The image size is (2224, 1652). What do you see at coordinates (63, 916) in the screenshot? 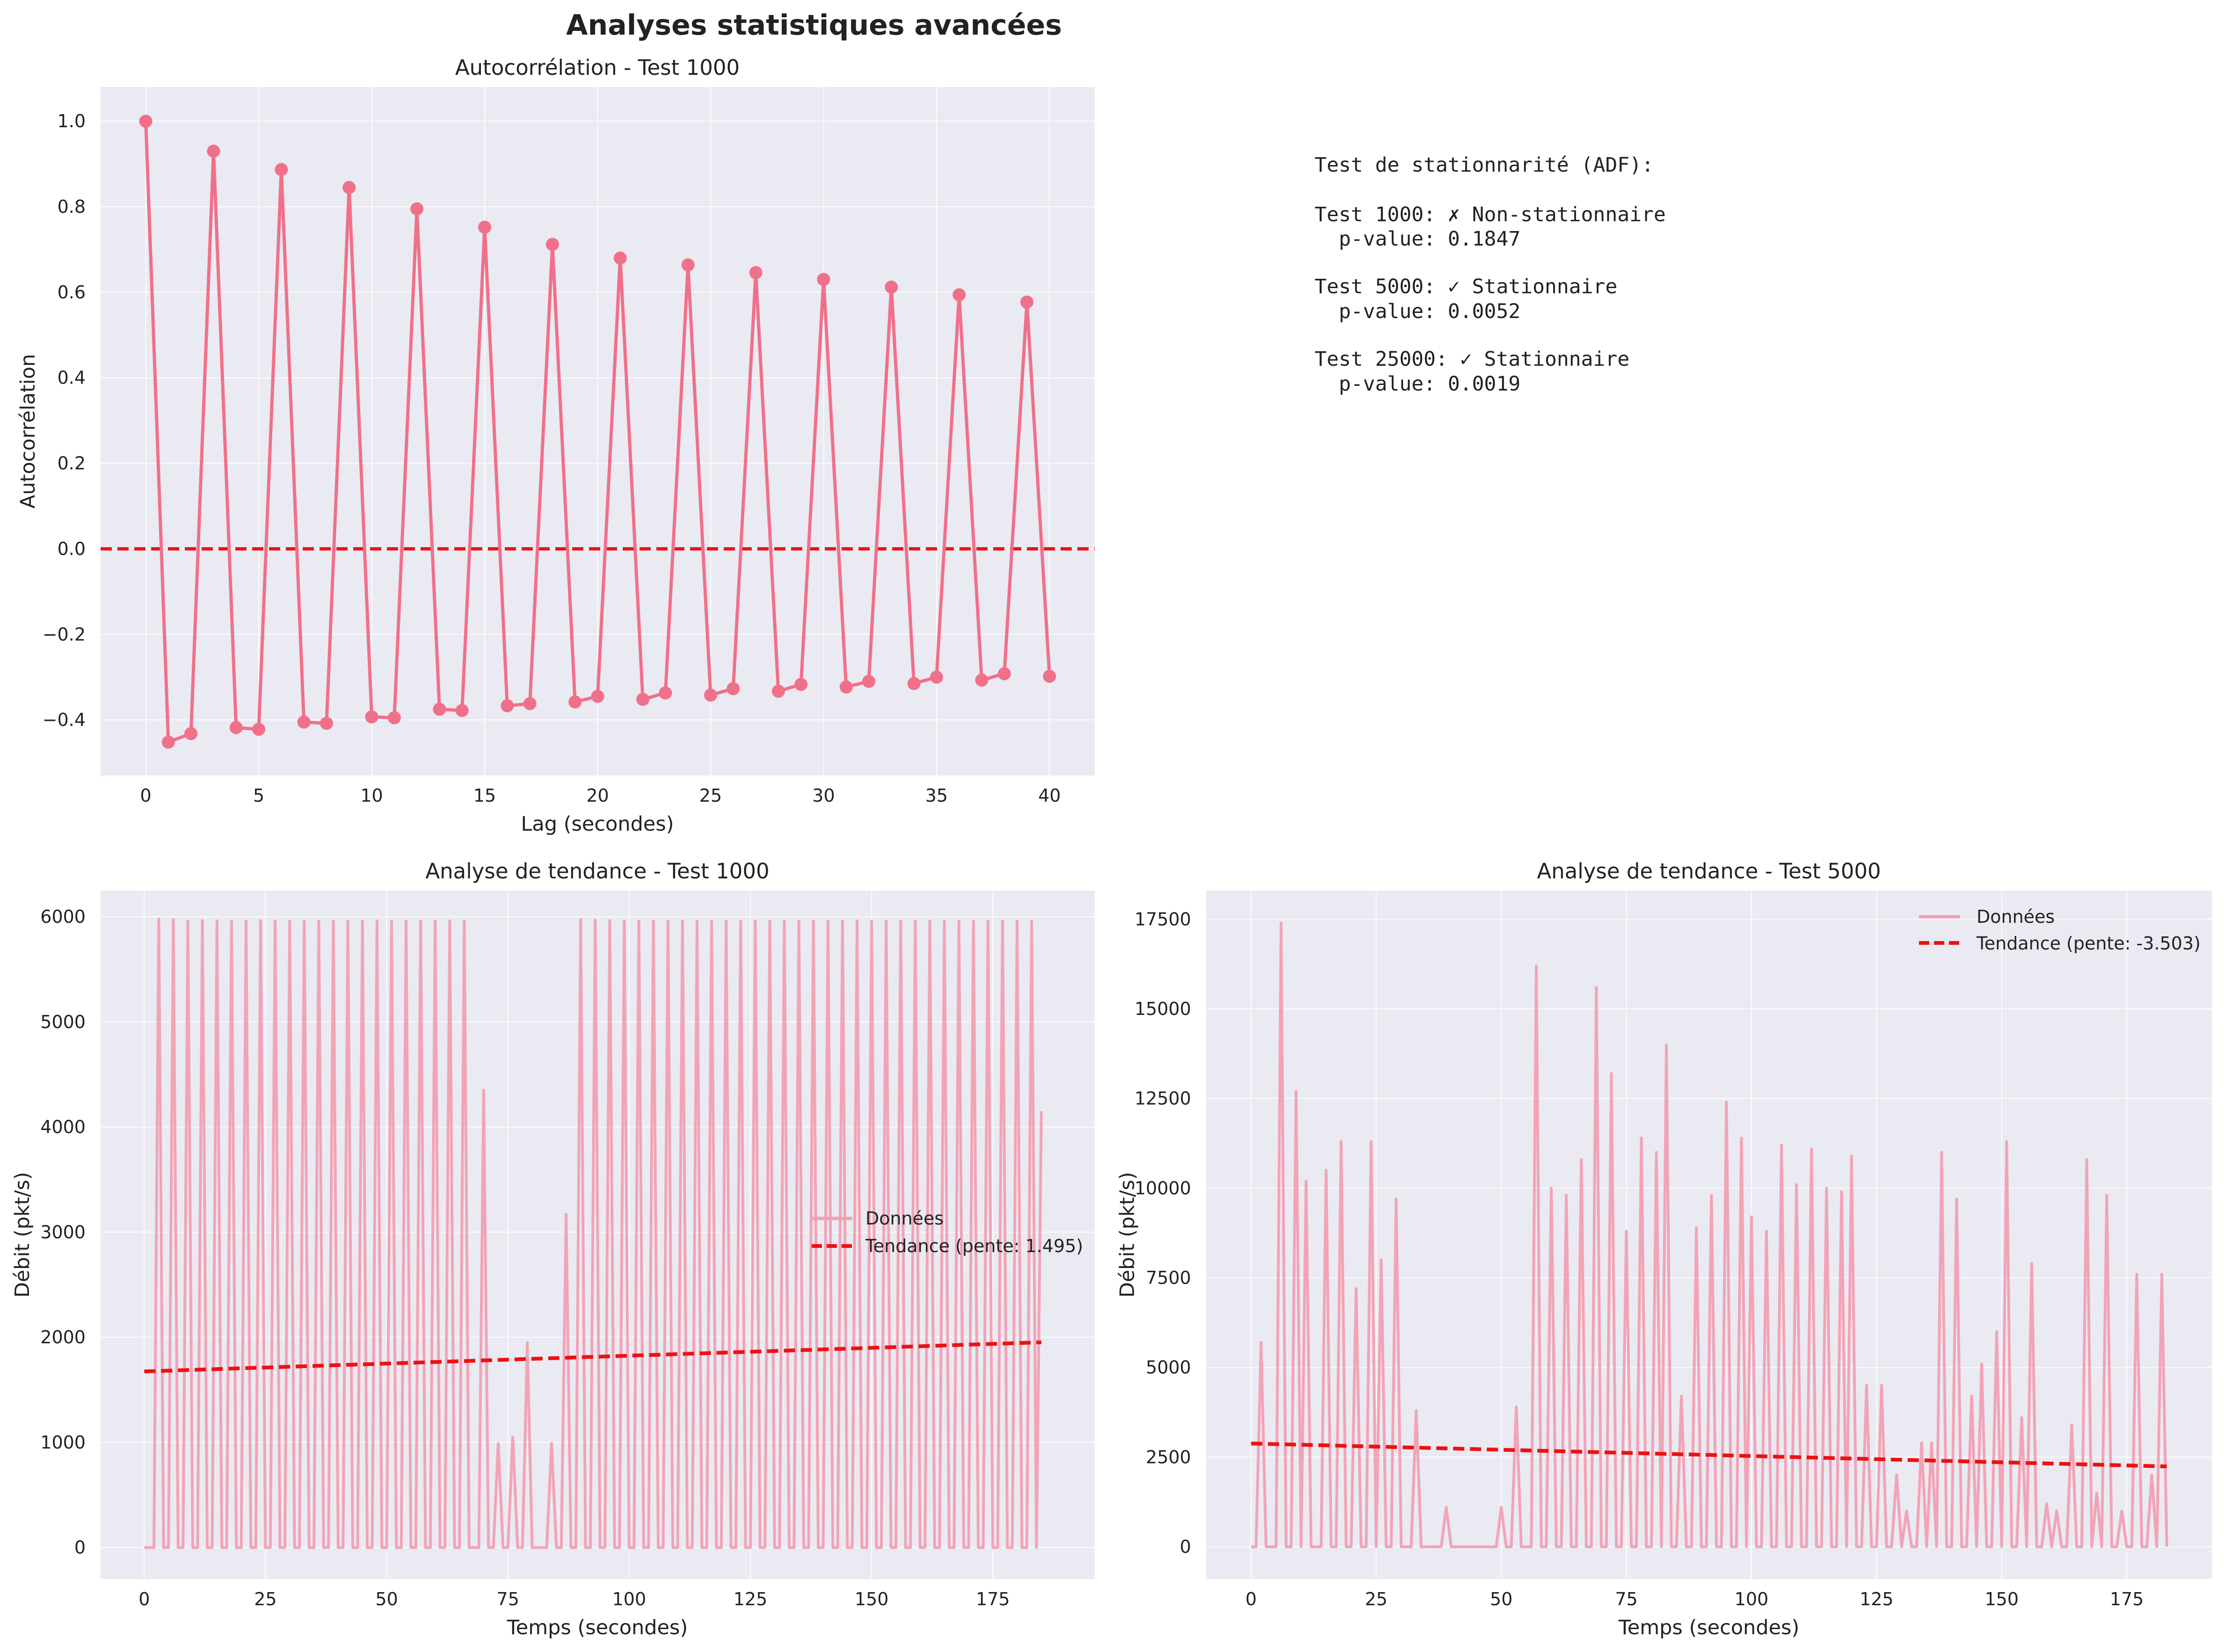
I see `y-tick-label: 6000` at bounding box center [63, 916].